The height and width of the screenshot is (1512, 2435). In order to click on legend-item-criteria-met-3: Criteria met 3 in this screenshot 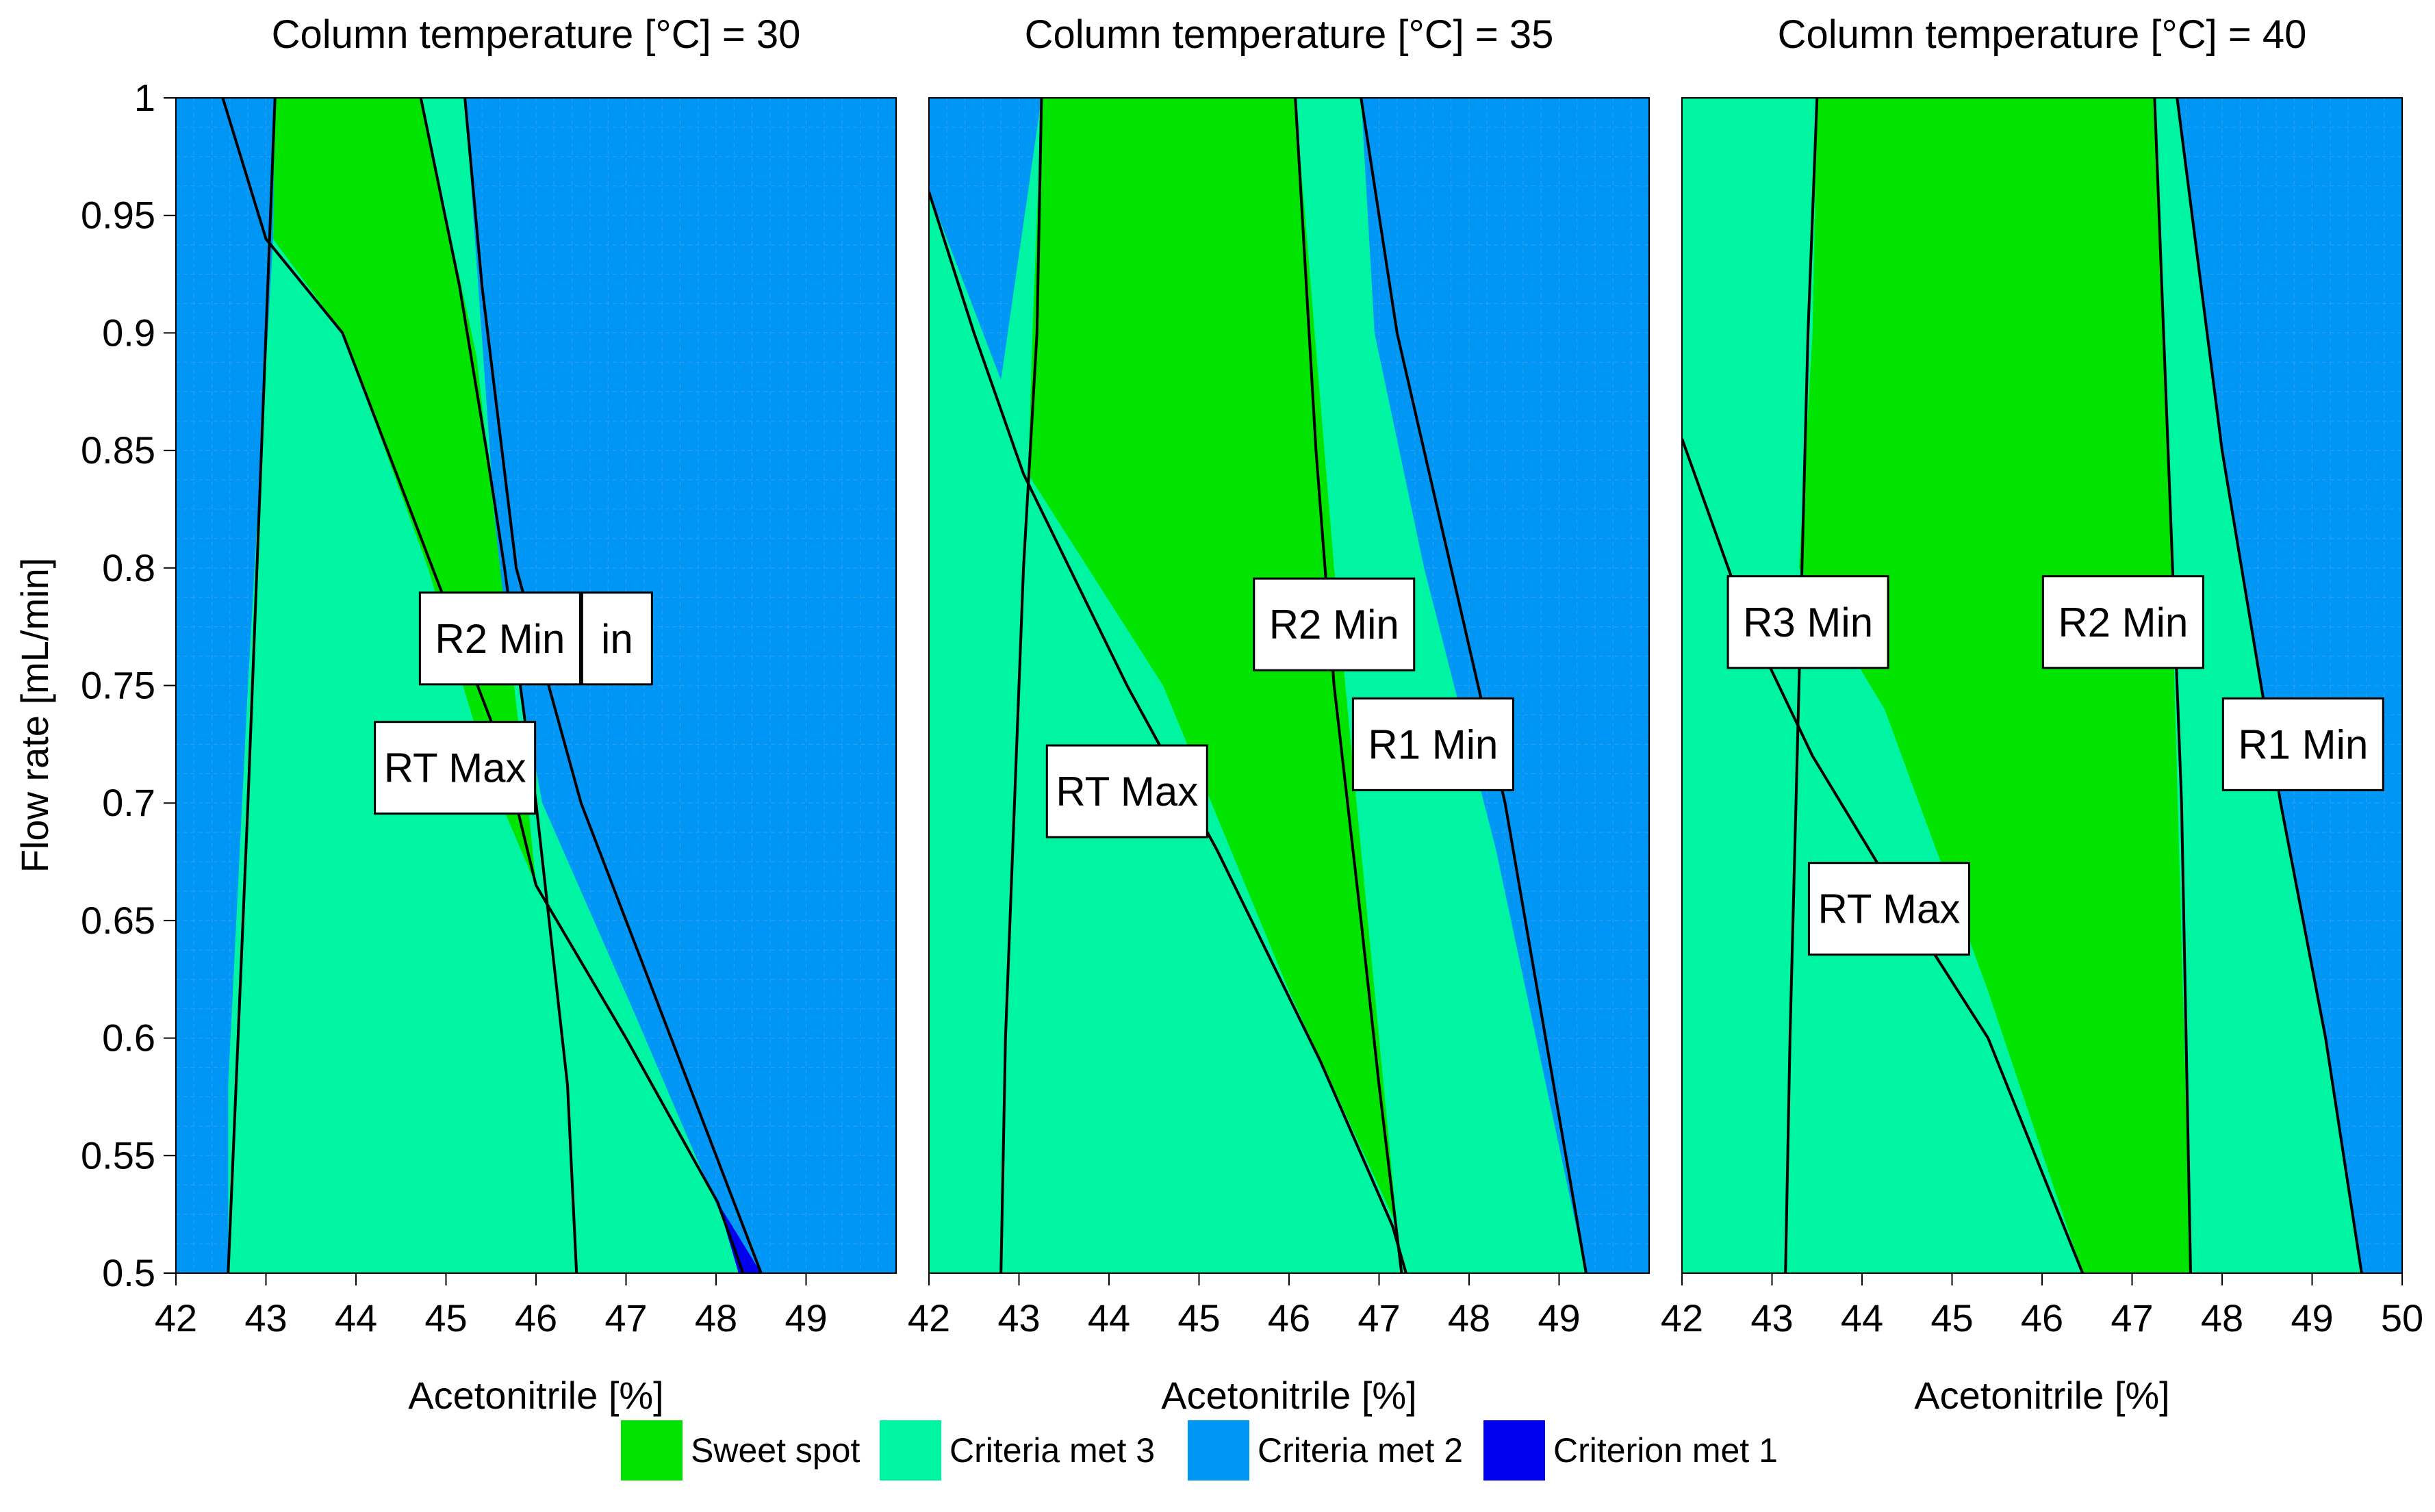, I will do `click(1017, 1450)`.